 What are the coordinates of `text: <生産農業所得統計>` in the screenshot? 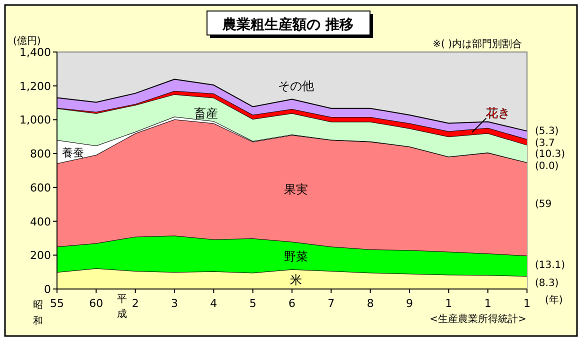 It's located at (478, 319).